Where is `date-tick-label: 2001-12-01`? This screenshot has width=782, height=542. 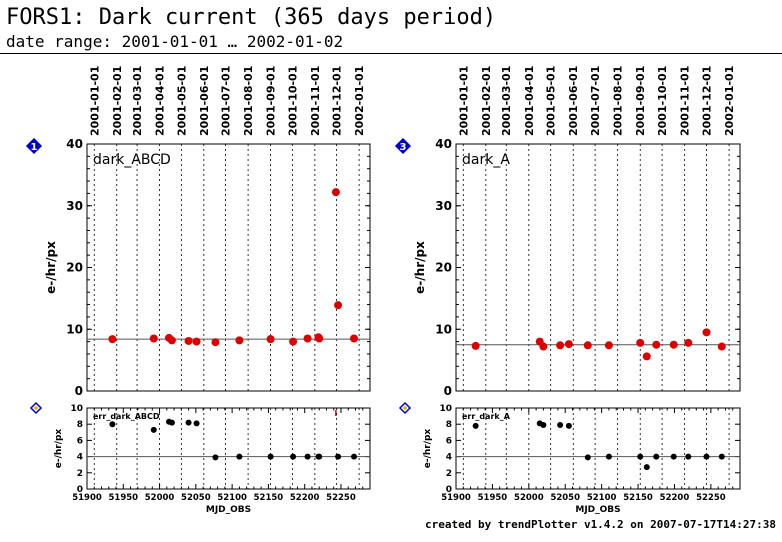 date-tick-label: 2001-12-01 is located at coordinates (337, 101).